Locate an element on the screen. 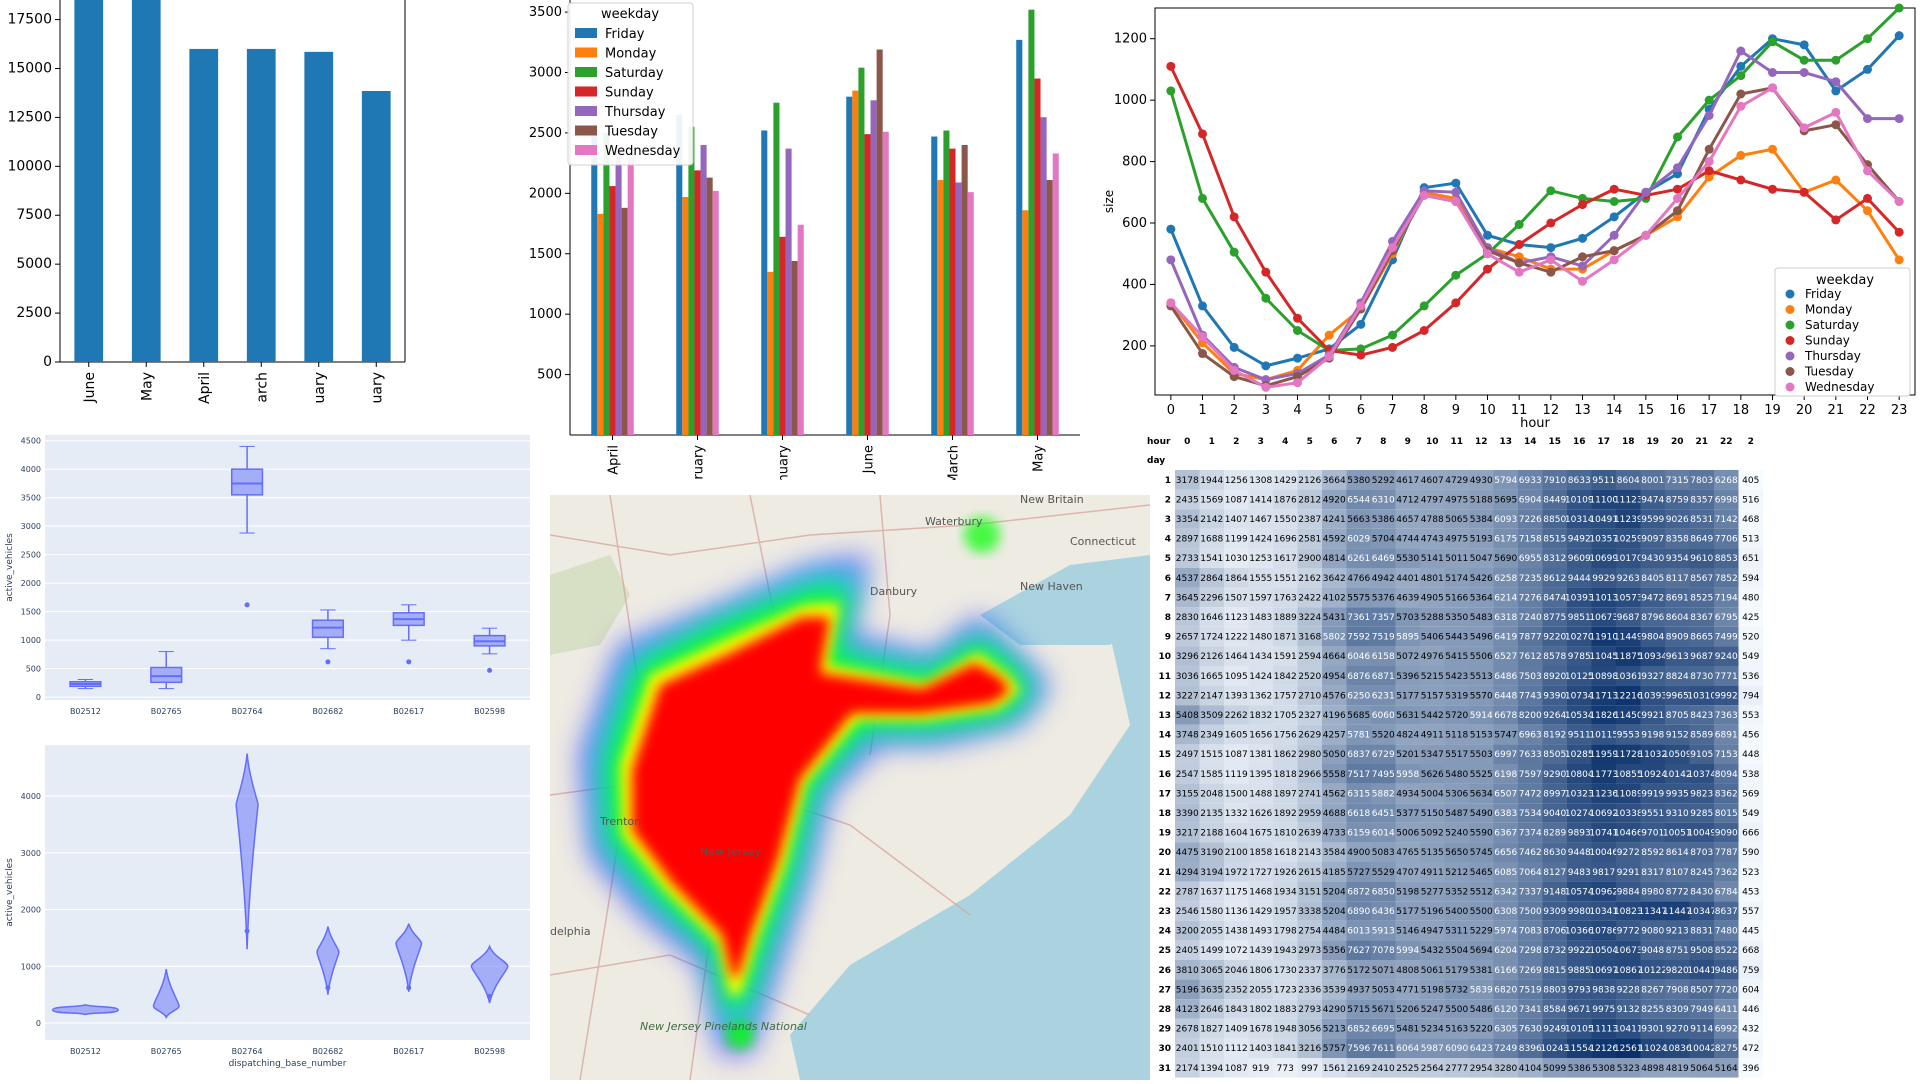  heat-cell-value: 8192 is located at coordinates (1554, 736).